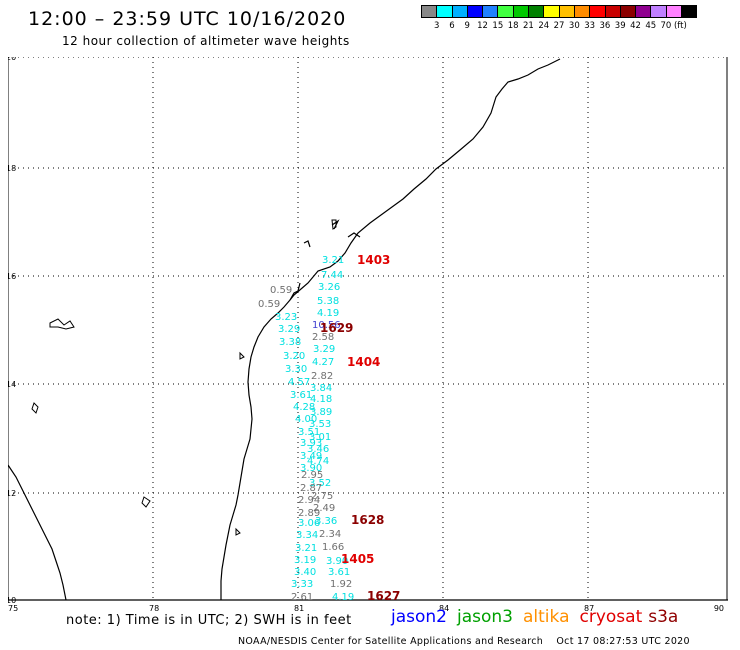 This screenshot has width=740, height=650. What do you see at coordinates (673, 26) in the screenshot?
I see `legend-label: 70 (ft)` at bounding box center [673, 26].